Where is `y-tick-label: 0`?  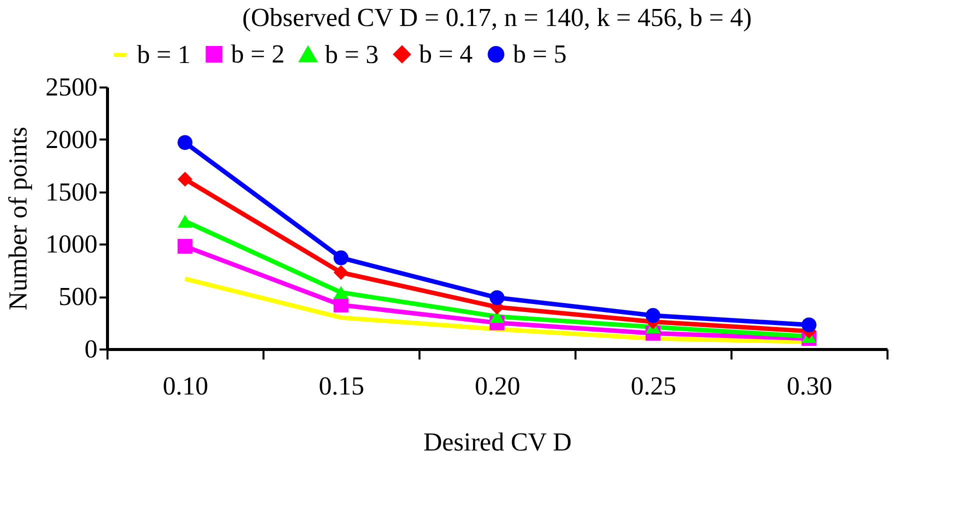 y-tick-label: 0 is located at coordinates (91, 349).